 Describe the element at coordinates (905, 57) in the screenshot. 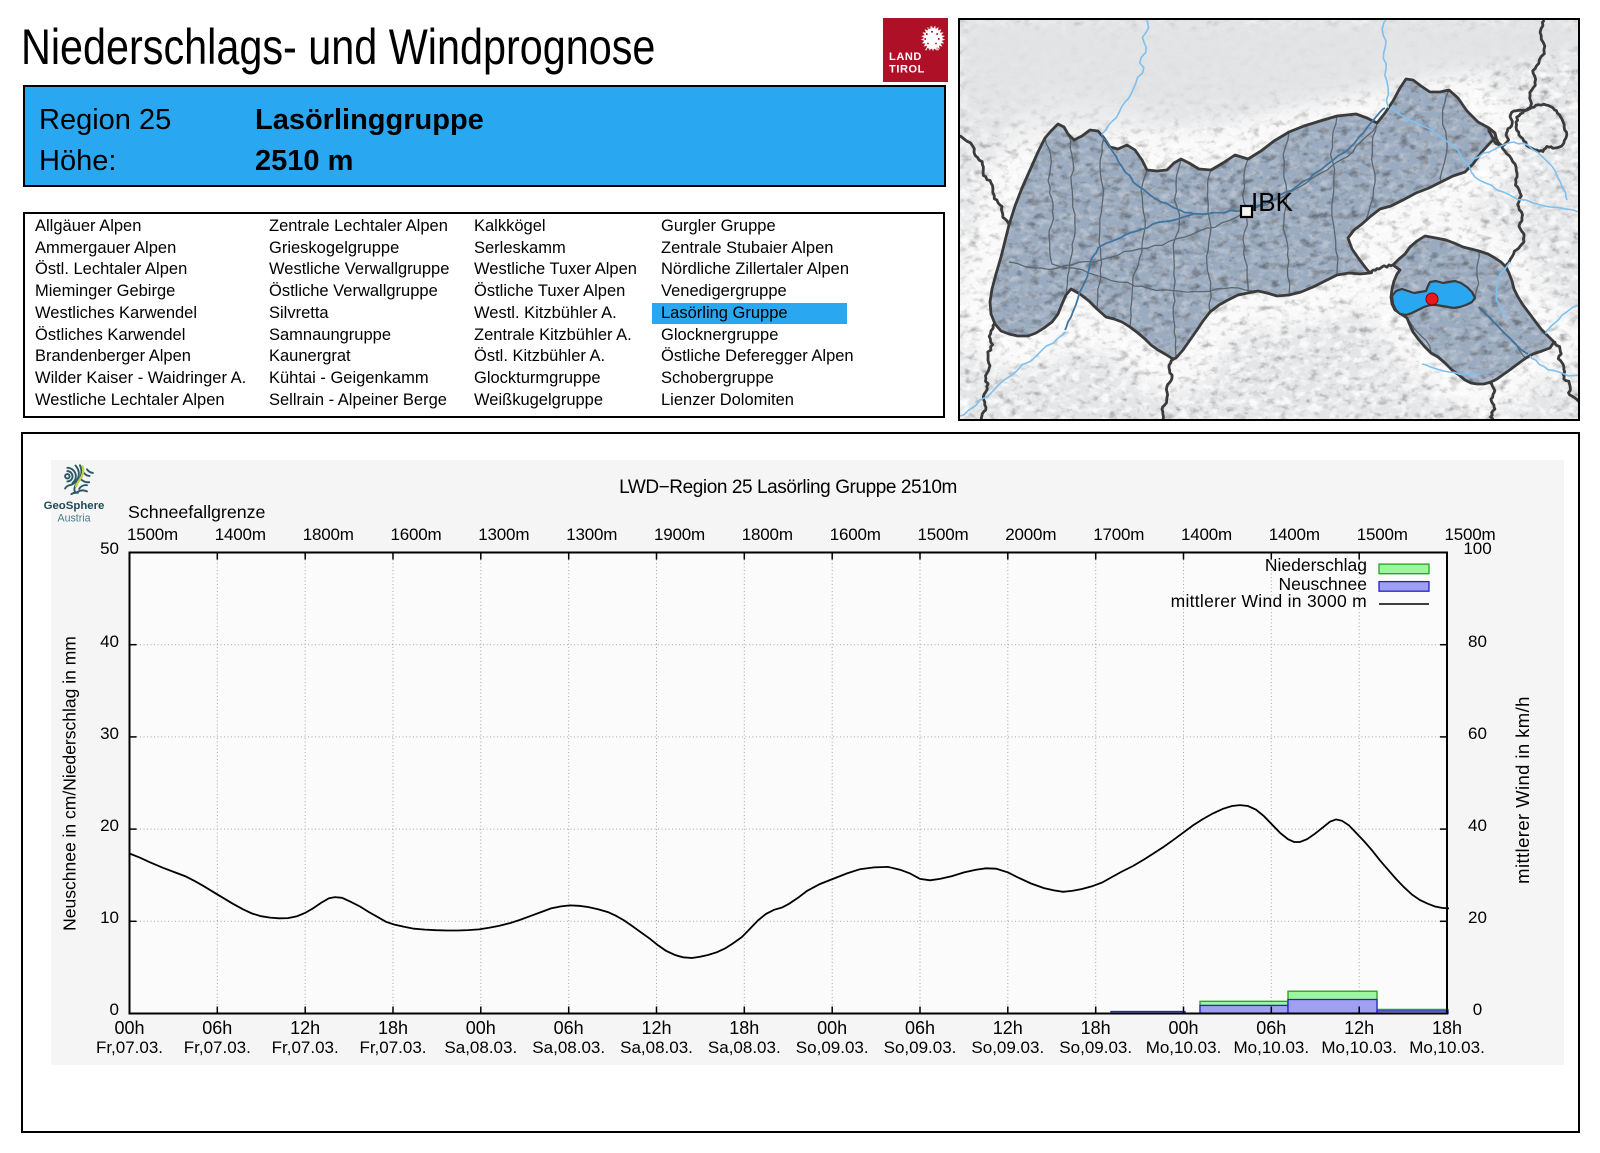

I see `svg-text: LAND` at that location.